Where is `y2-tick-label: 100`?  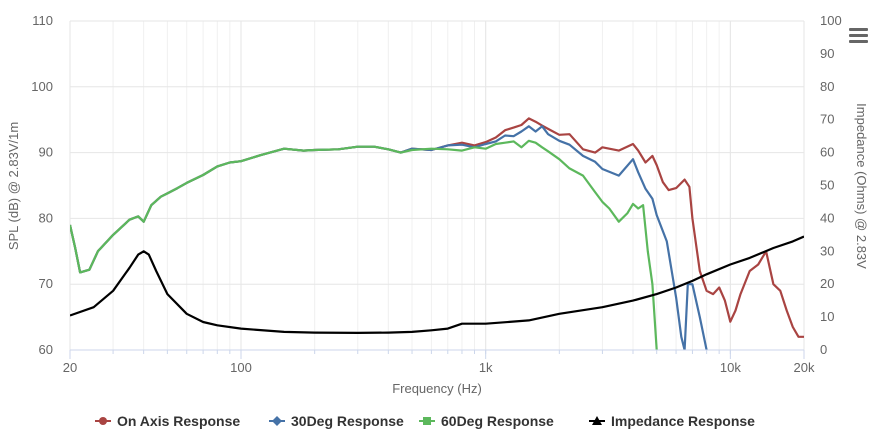 y2-tick-label: 100 is located at coordinates (831, 20).